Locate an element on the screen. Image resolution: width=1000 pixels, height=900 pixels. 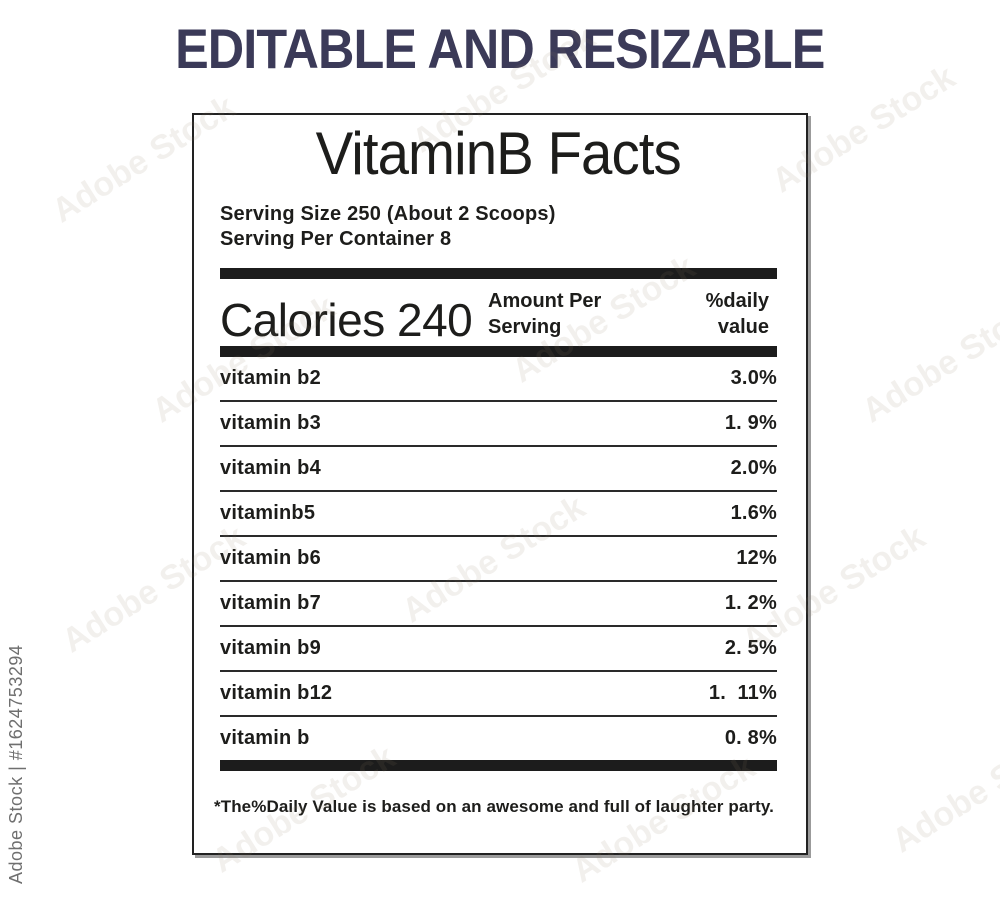
table-row: vitamin b7 1. 2% is located at coordinates (498, 604).